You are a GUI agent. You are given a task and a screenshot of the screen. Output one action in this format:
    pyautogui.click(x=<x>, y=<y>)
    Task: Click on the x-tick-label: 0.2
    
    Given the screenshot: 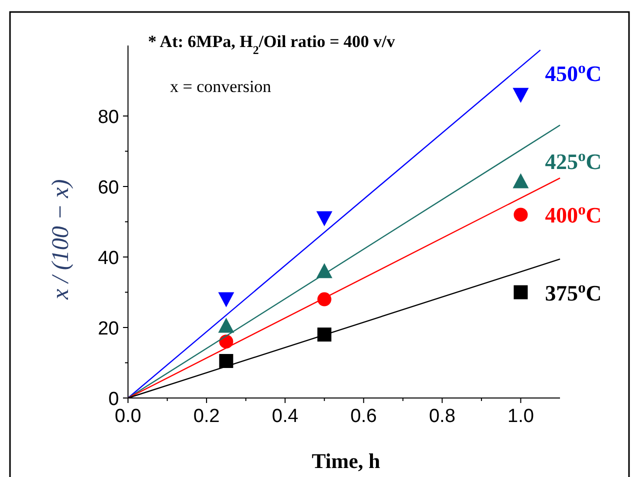 What is the action you would take?
    pyautogui.click(x=206, y=416)
    